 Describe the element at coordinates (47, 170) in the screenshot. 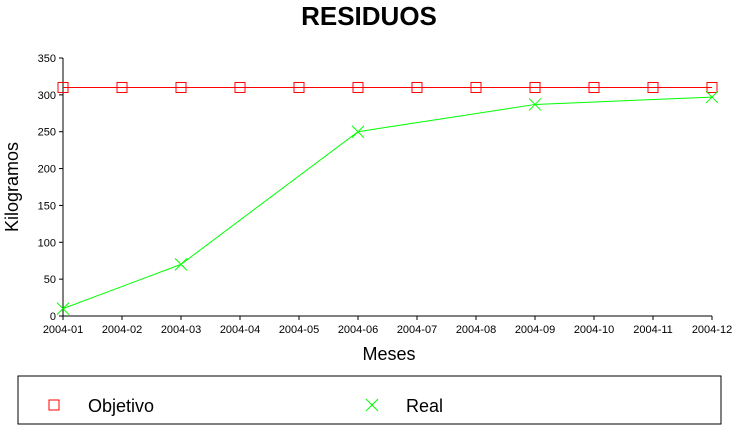

I see `y-tick-label: 200` at that location.